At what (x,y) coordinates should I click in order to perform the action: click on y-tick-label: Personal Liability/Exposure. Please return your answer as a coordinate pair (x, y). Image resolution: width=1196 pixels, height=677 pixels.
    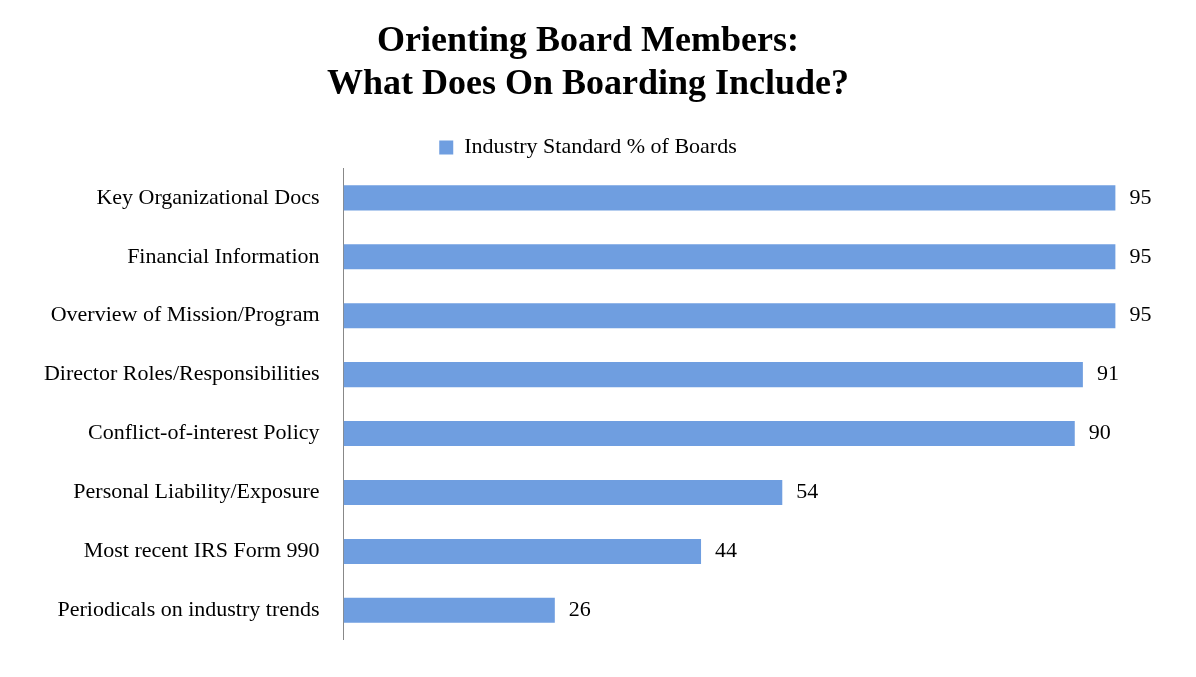
    Looking at the image, I should click on (196, 491).